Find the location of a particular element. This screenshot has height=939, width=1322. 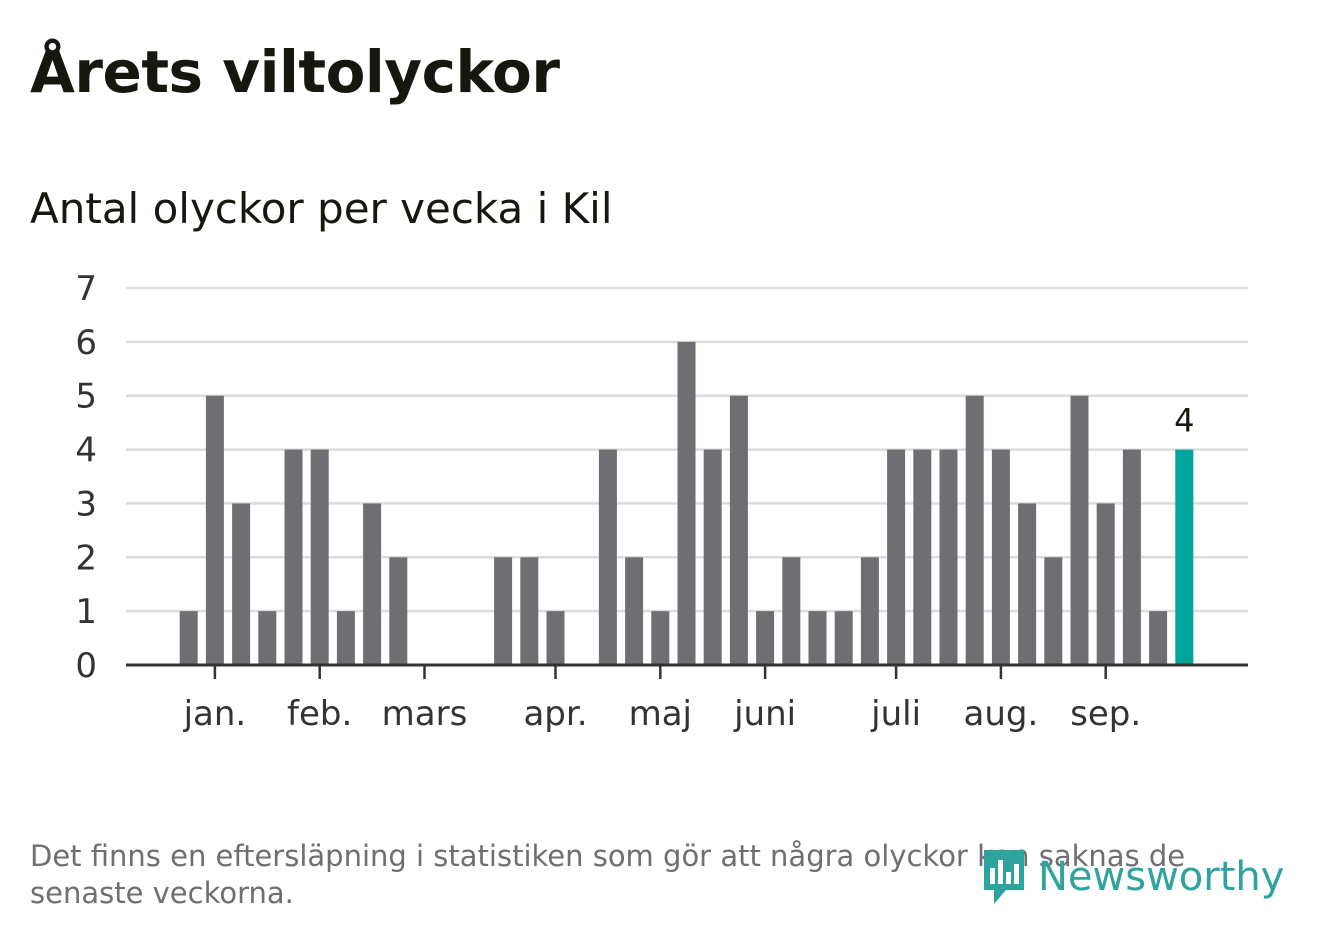

y-tick-label: 6 is located at coordinates (86, 343).